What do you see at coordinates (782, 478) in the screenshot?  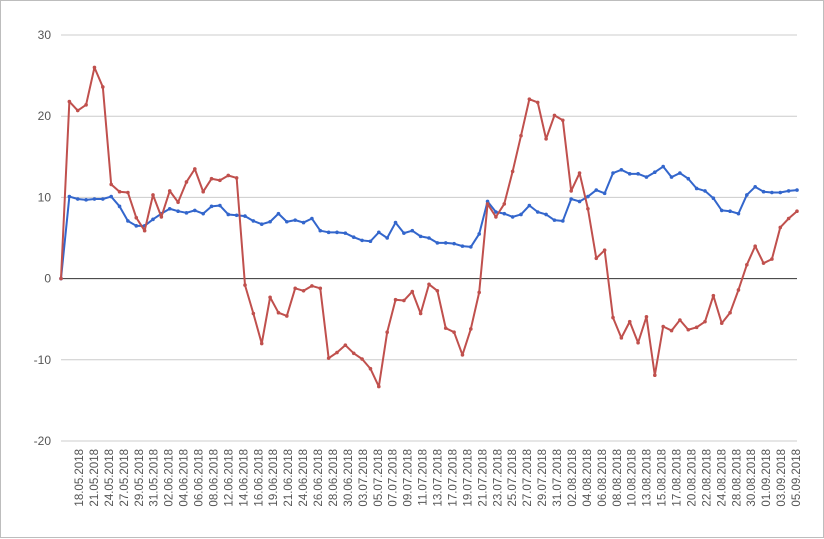 I see `x-tick-label: 03.09.2018` at bounding box center [782, 478].